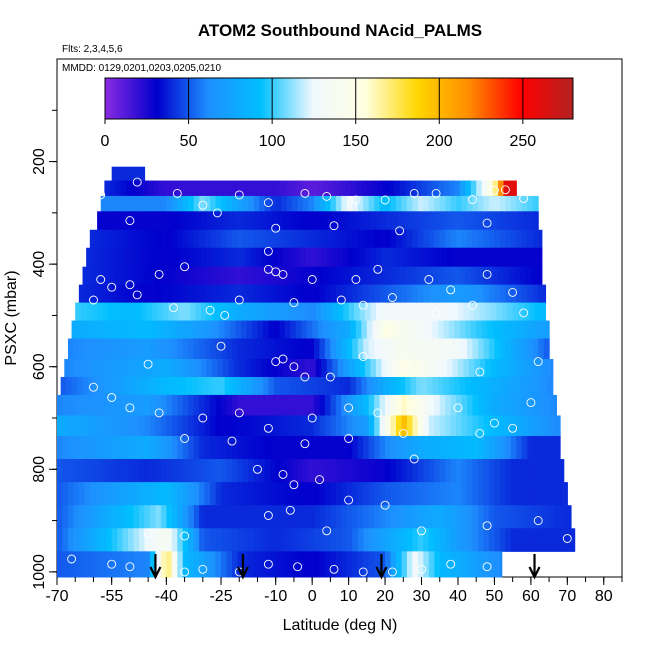 The width and height of the screenshot is (650, 650). What do you see at coordinates (242, 567) in the screenshot?
I see `arrow-marker` at bounding box center [242, 567].